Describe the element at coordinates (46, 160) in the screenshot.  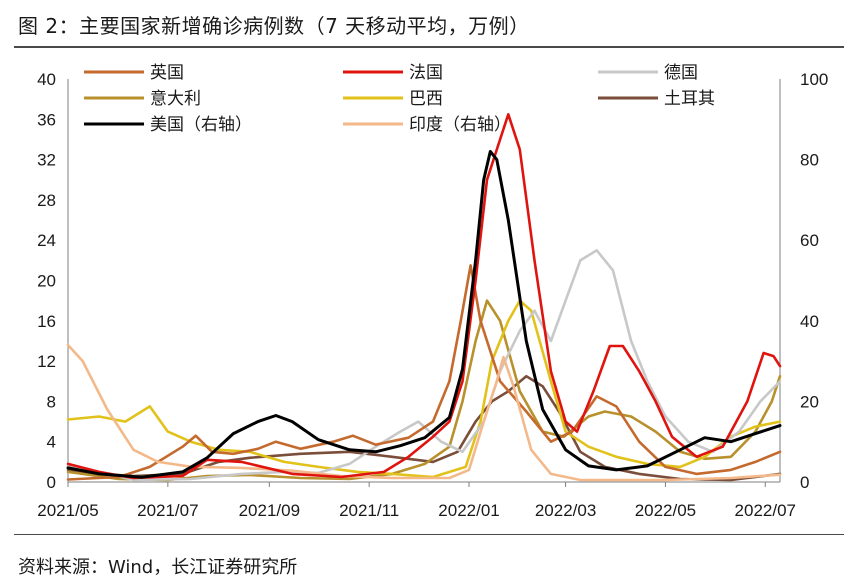
I see `y-left-tick-label: 32` at that location.